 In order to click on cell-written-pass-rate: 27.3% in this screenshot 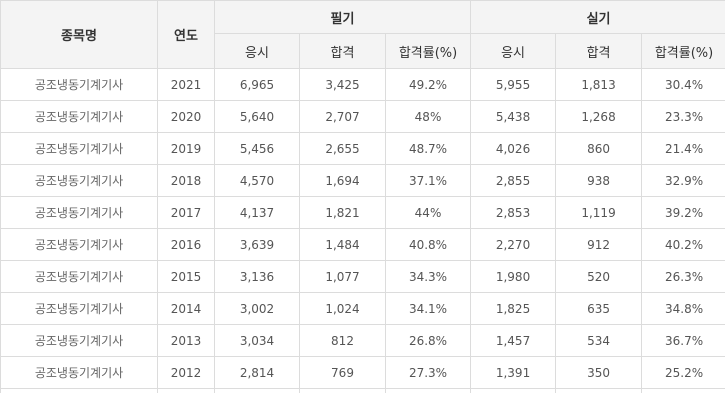, I will do `click(428, 372)`.